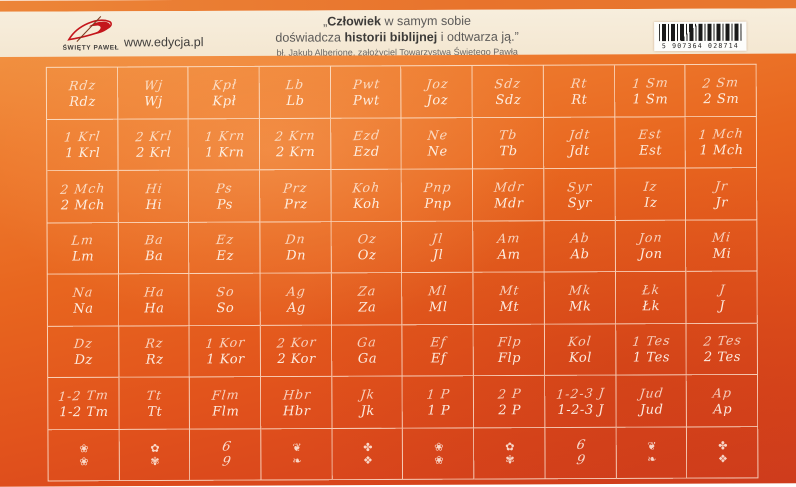 This screenshot has height=487, width=796. What do you see at coordinates (295, 187) in the screenshot?
I see `abbr-ornate: Prz` at bounding box center [295, 187].